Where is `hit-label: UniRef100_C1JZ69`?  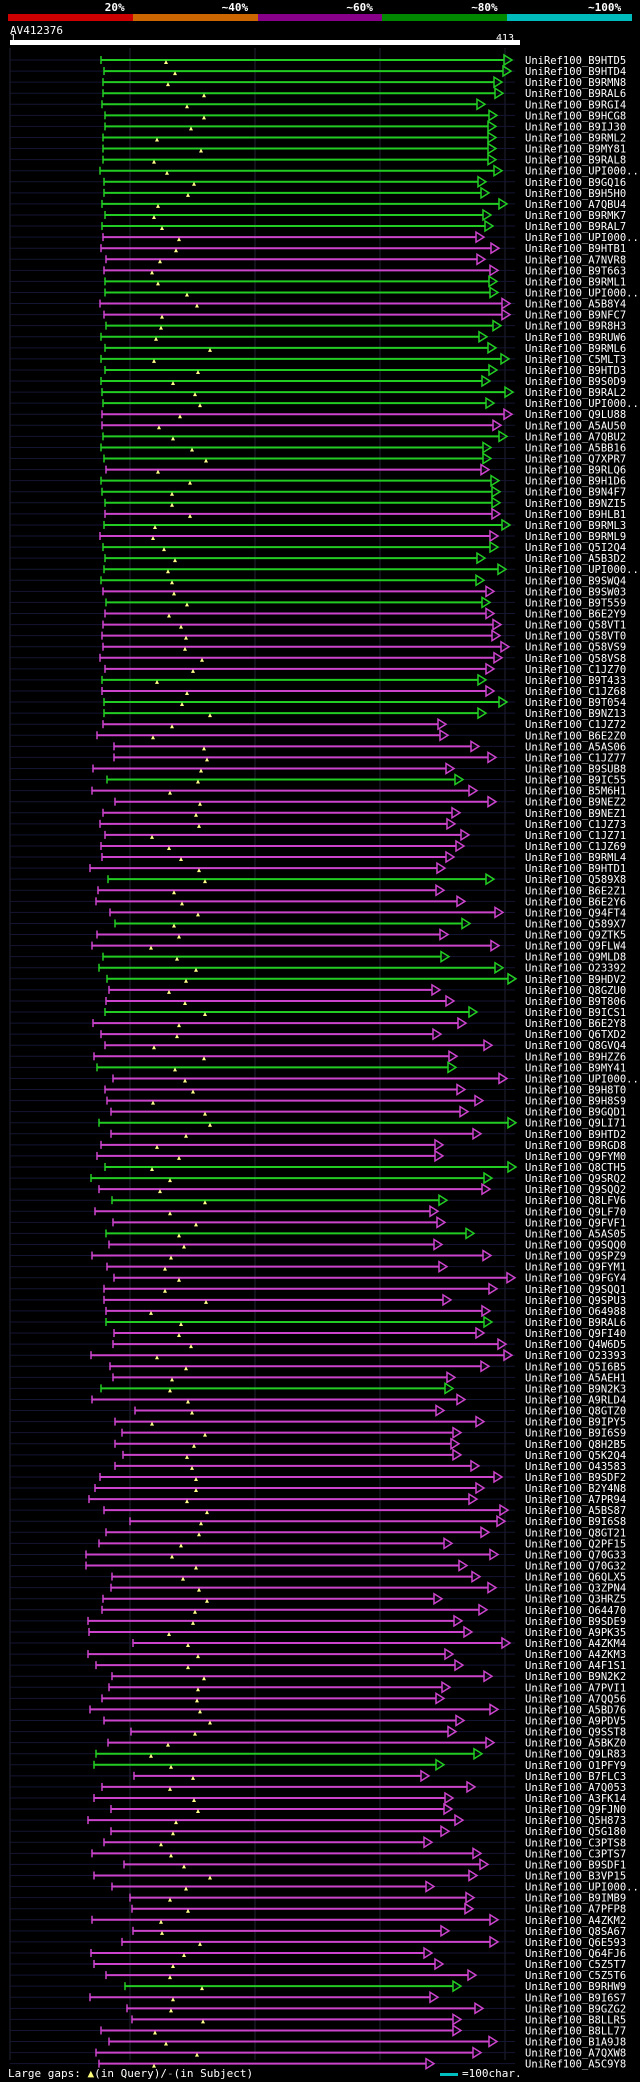
hit-label: UniRef100_C1JZ69 is located at coordinates (575, 847).